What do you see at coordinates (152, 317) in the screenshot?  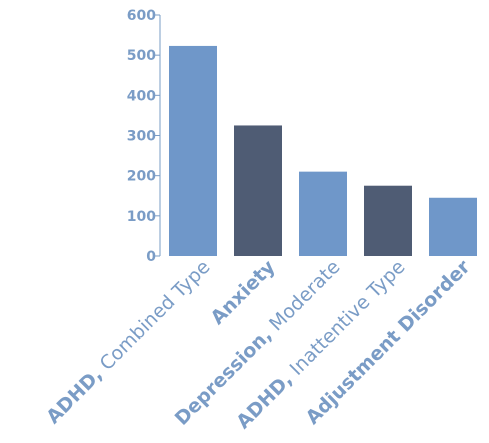 I see `x-category-label-light: Combined Type` at bounding box center [152, 317].